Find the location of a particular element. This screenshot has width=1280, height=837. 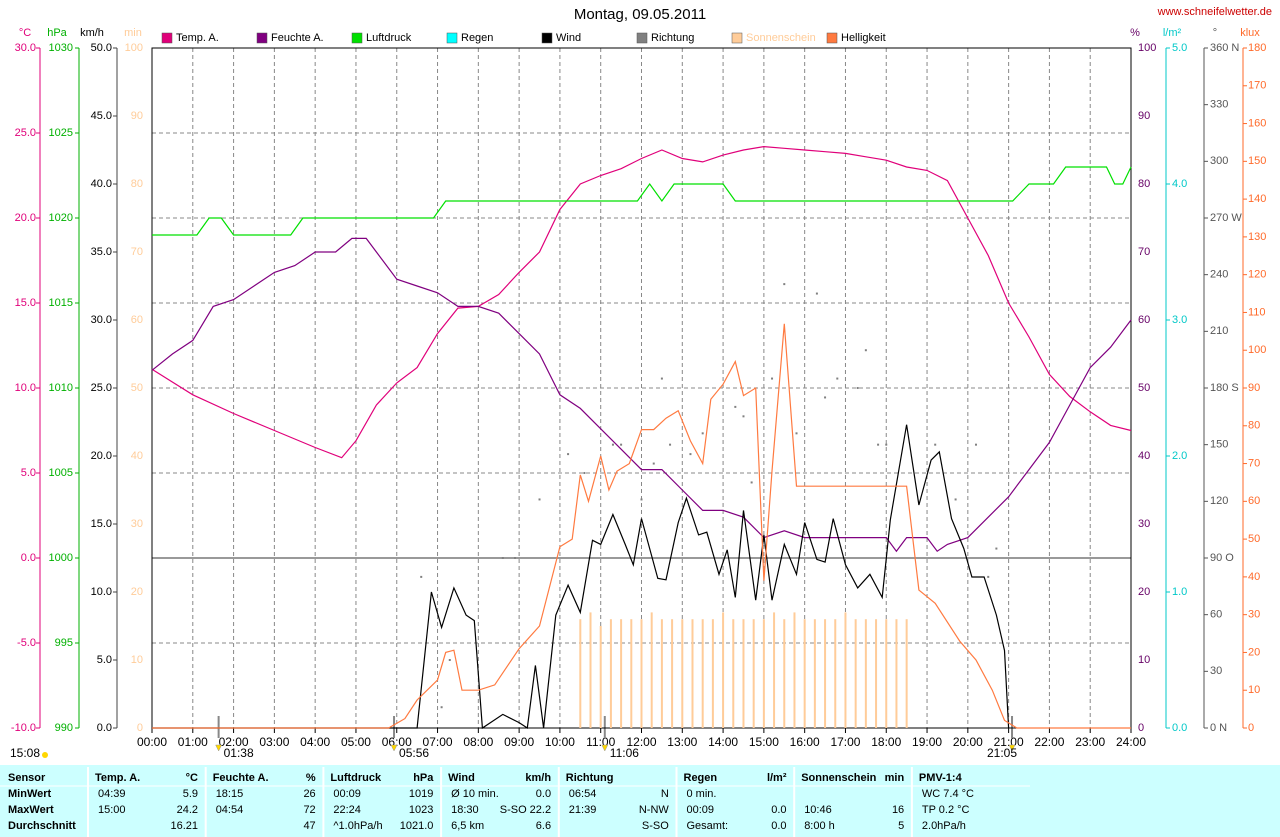

axis-tick-label: 90 is located at coordinates (137, 116).